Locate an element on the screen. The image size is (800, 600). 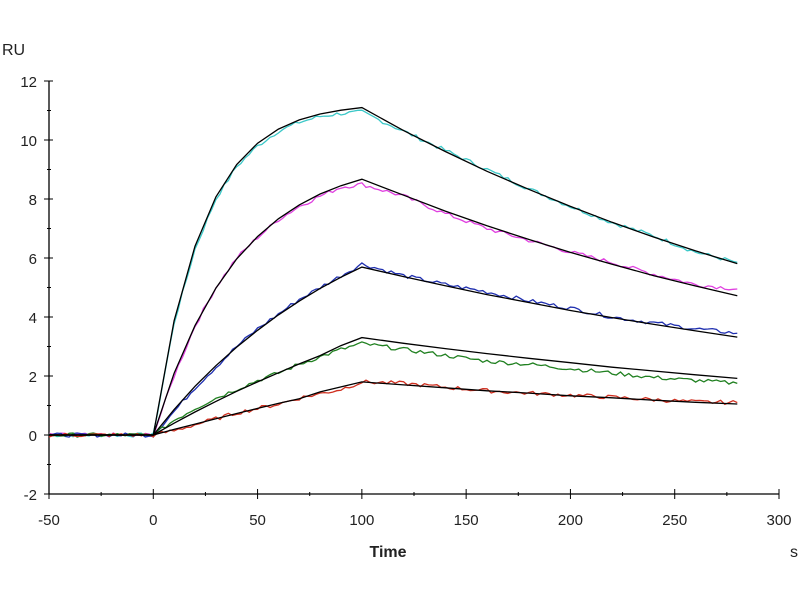
fit-5-line is located at coordinates (393, 408).